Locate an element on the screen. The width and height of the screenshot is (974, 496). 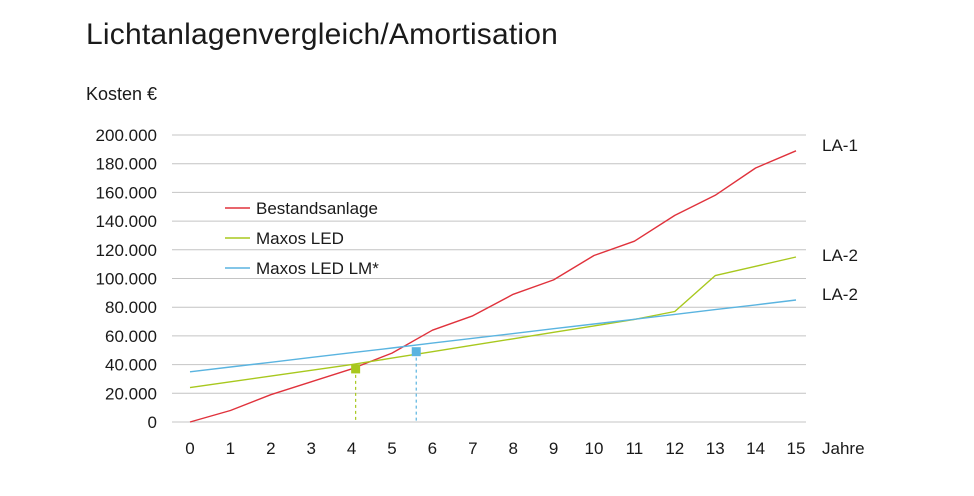
x-tick-label: 5 is located at coordinates (391, 448).